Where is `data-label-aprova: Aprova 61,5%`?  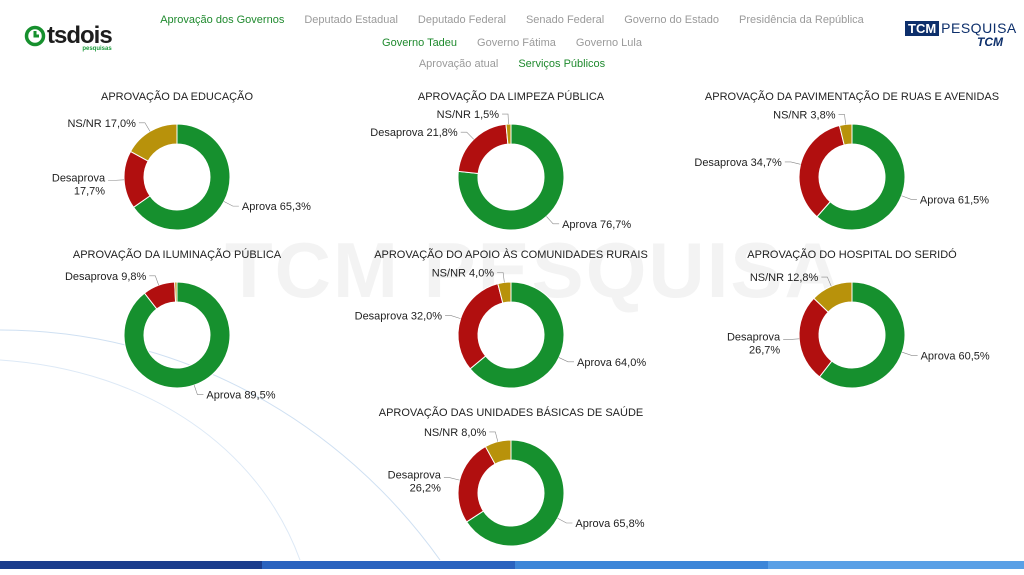 data-label-aprova: Aprova 61,5% is located at coordinates (954, 200).